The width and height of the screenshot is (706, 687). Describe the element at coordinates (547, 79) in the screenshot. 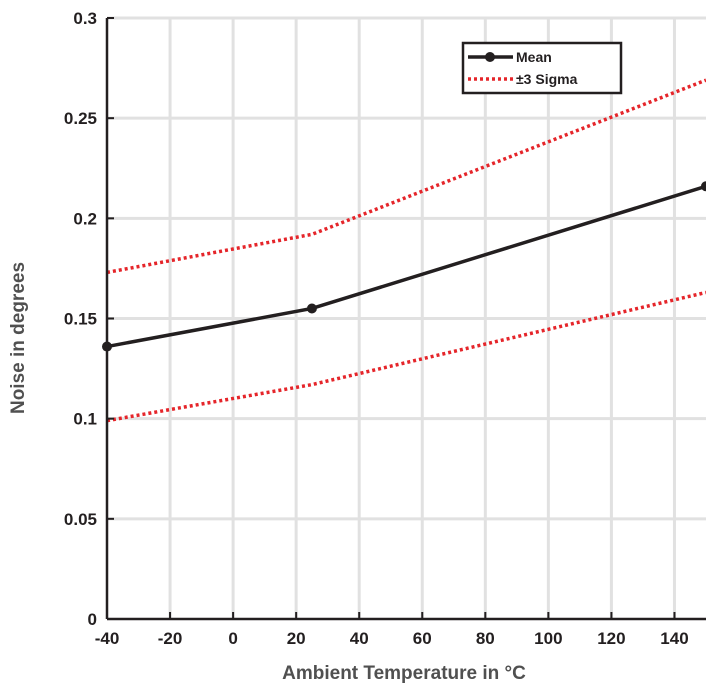

I see `legend-sigma-label: ±3 Sigma` at that location.